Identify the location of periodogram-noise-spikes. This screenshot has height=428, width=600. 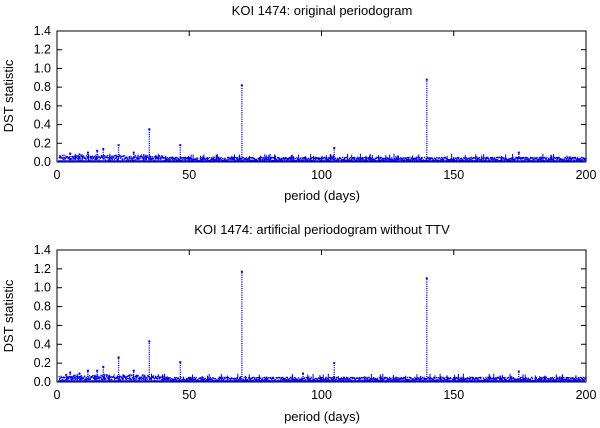
(319, 157).